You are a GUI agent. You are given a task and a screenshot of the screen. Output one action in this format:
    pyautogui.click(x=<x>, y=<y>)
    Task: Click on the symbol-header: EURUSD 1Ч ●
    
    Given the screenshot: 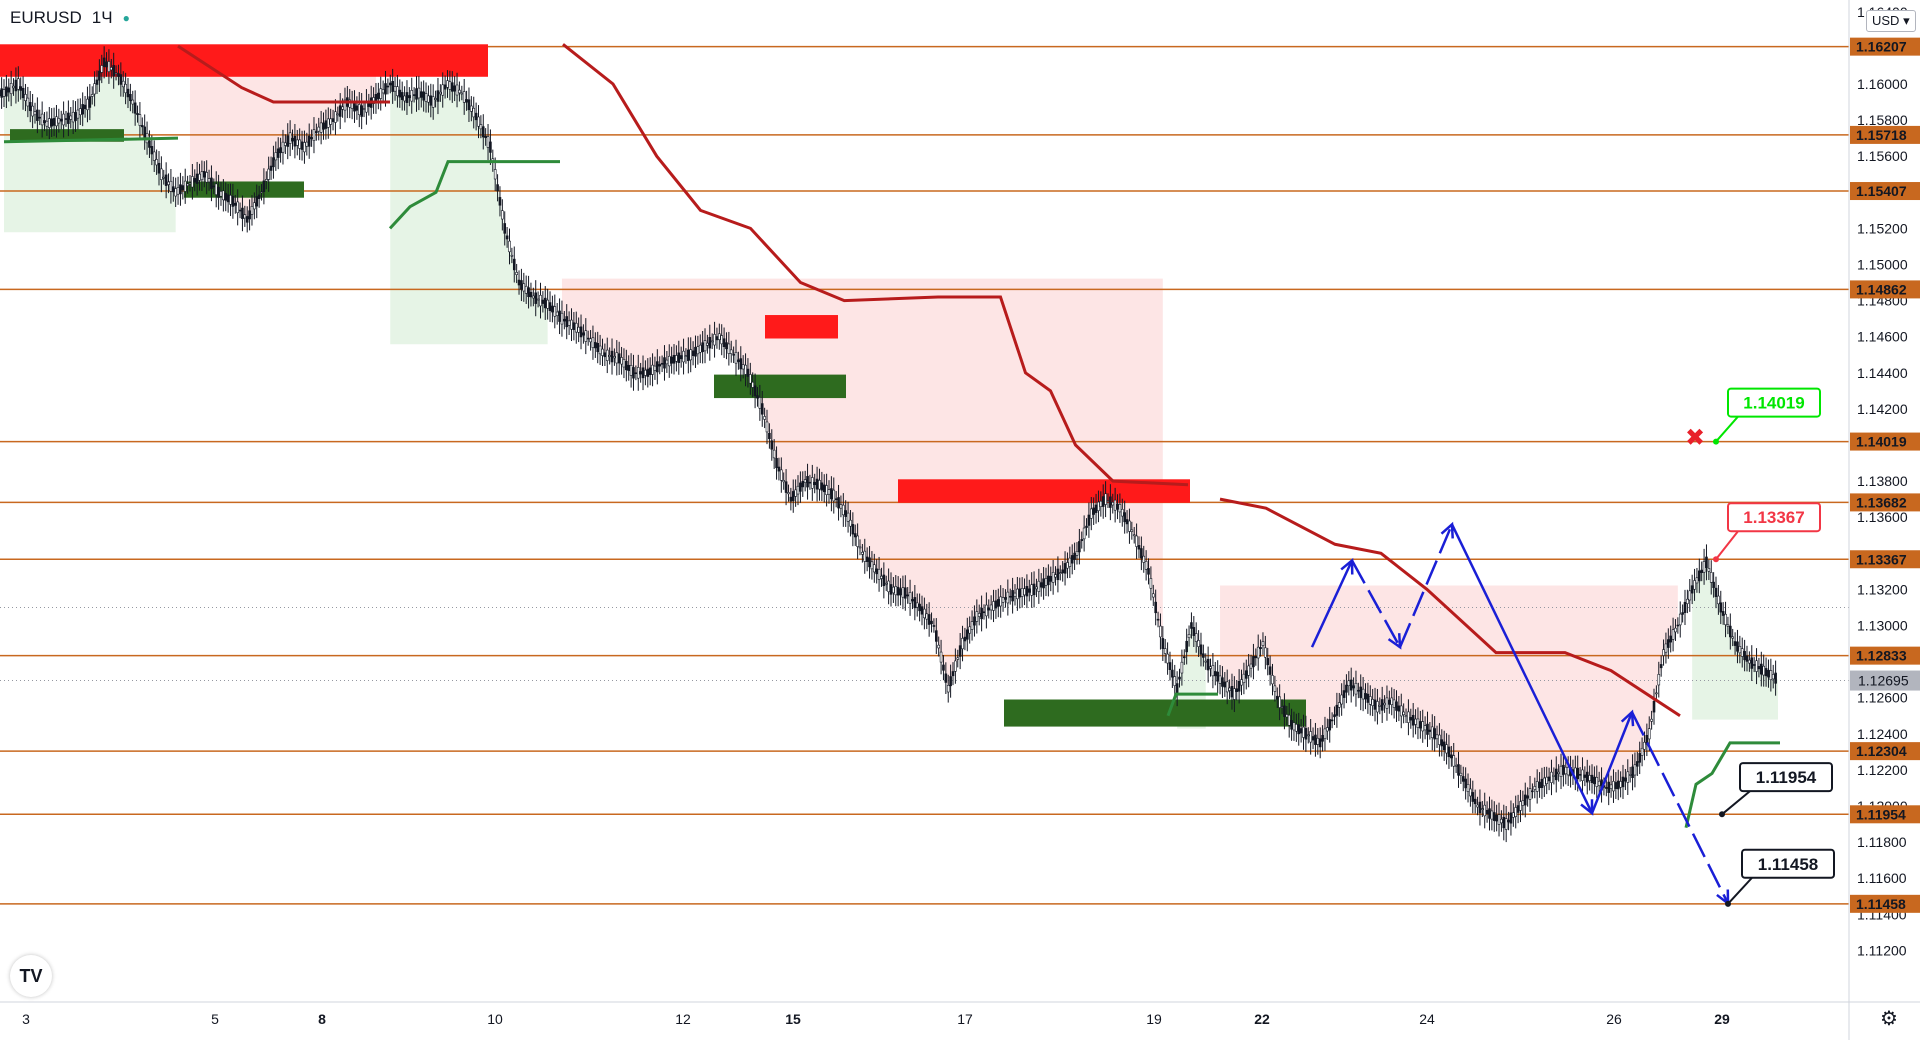 What is the action you would take?
    pyautogui.click(x=70, y=18)
    